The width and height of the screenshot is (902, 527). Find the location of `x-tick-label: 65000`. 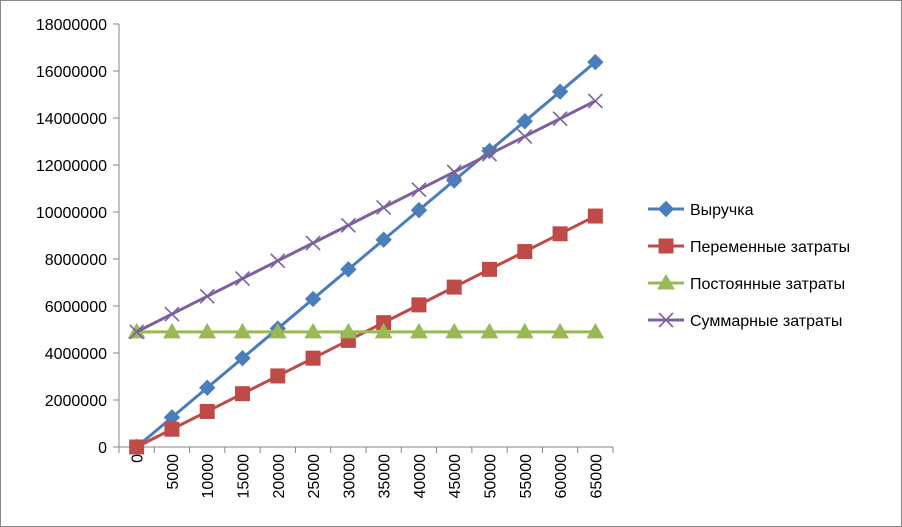

x-tick-label: 65000 is located at coordinates (596, 476).